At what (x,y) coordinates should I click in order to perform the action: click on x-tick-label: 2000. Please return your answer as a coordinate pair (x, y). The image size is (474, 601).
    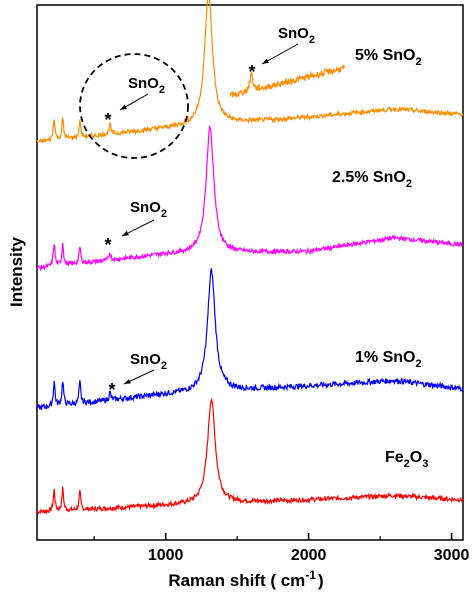
    Looking at the image, I should click on (309, 555).